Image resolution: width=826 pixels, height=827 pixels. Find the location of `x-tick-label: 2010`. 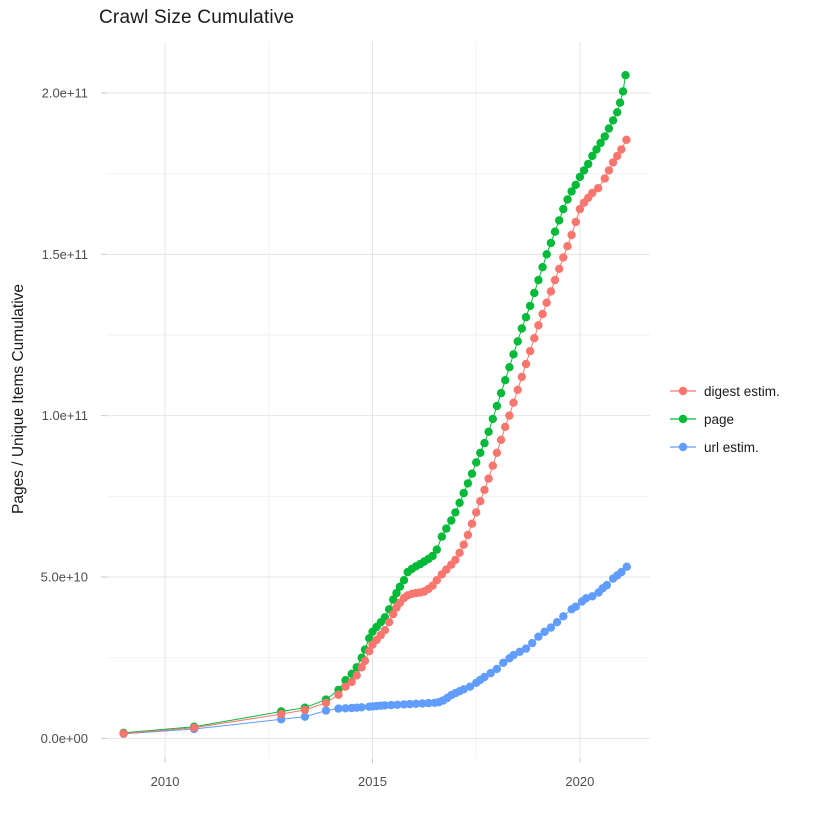

x-tick-label: 2010 is located at coordinates (165, 781).